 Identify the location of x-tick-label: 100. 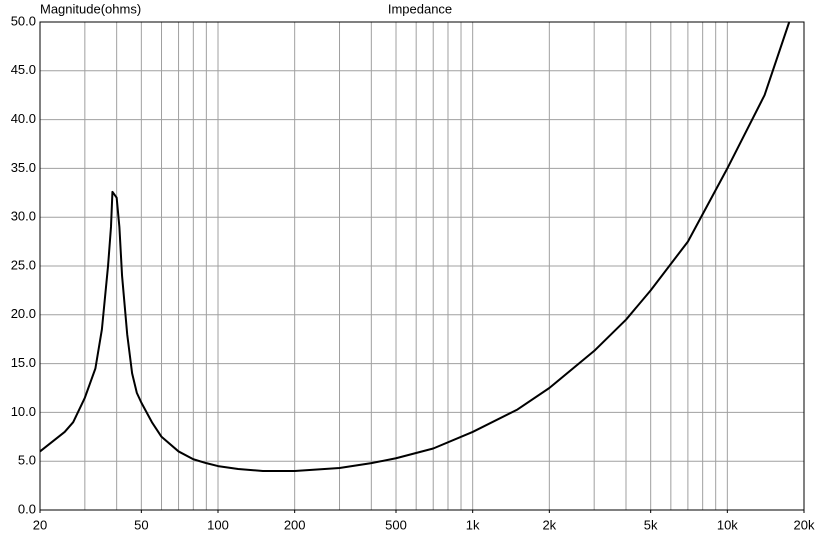
(218, 524).